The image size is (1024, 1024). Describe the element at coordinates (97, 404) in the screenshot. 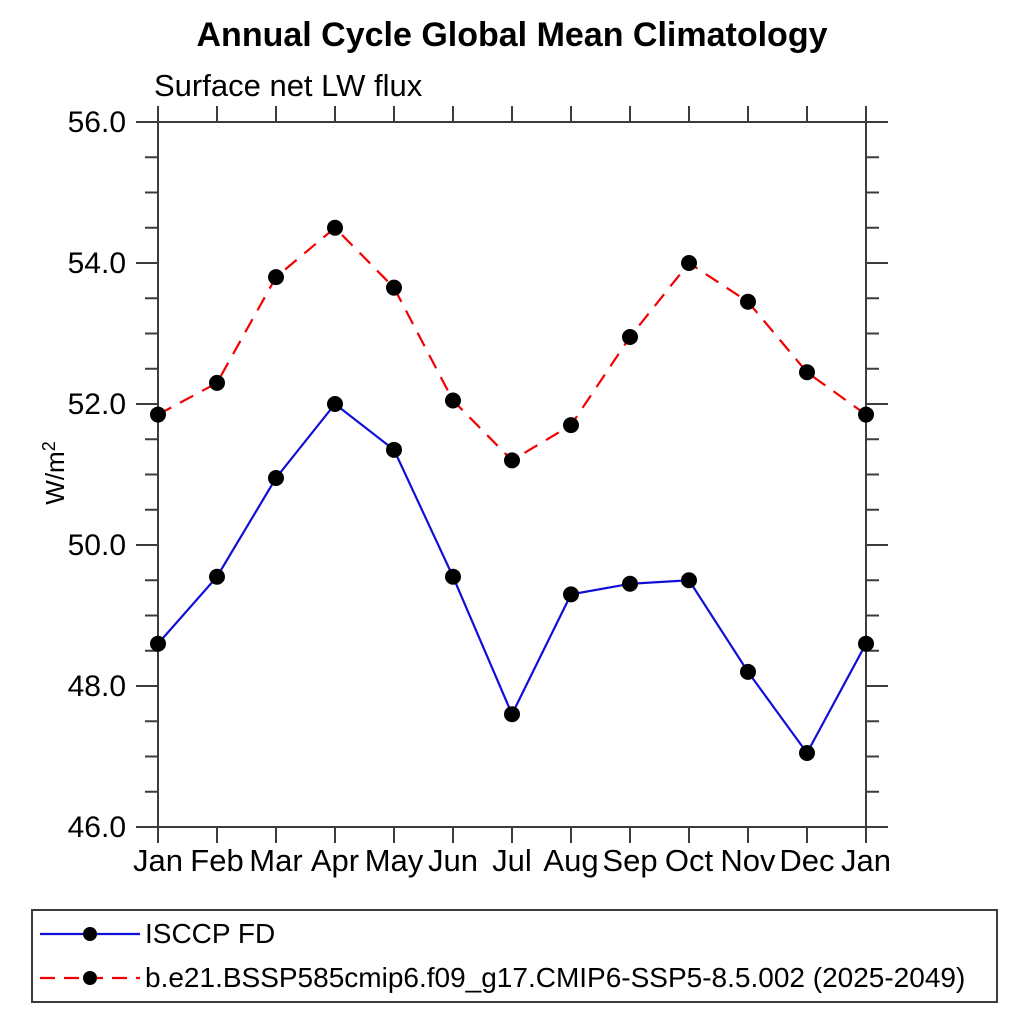

I see `y-tick-label: 52.0` at that location.